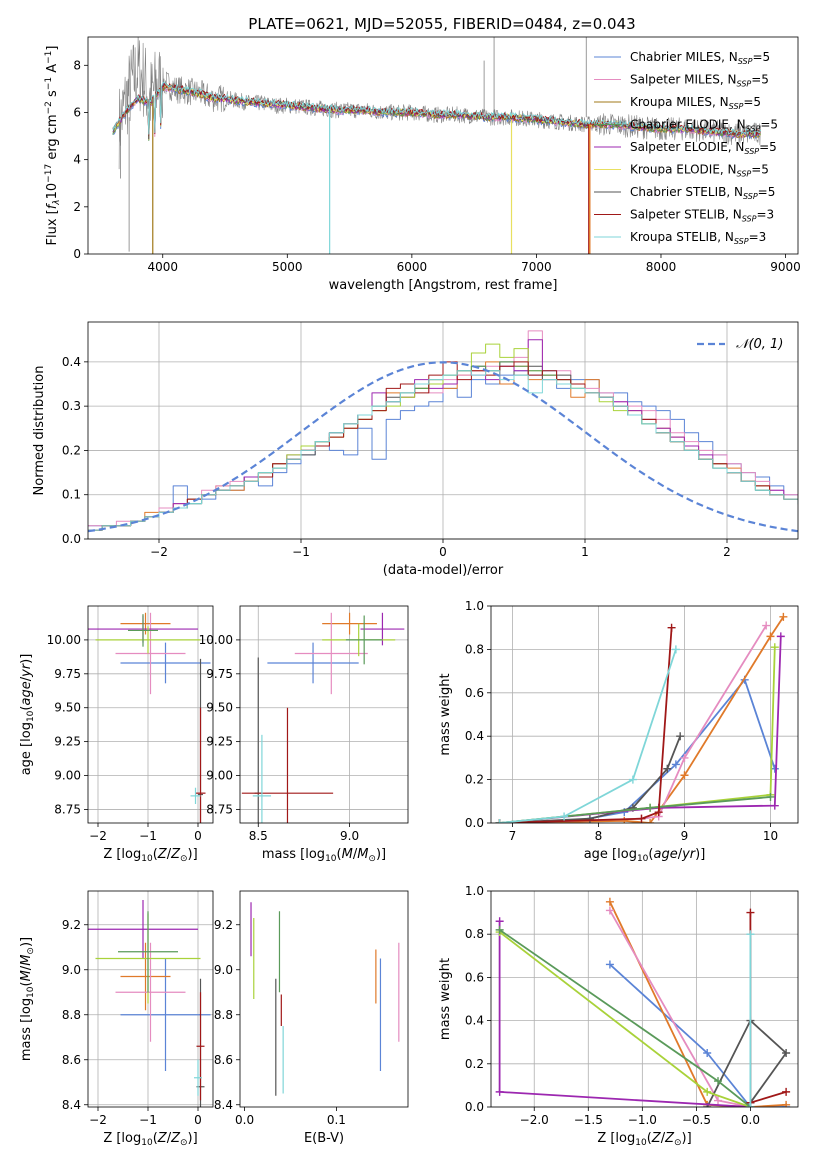 This screenshot has height=1170, width=819. Describe the element at coordinates (311, 1018) in the screenshot. I see `panel-mass-vs-ebv: 0.0 0.1 8.4 8.6 8.8 9.0 9.2 E(B-V)` at that location.